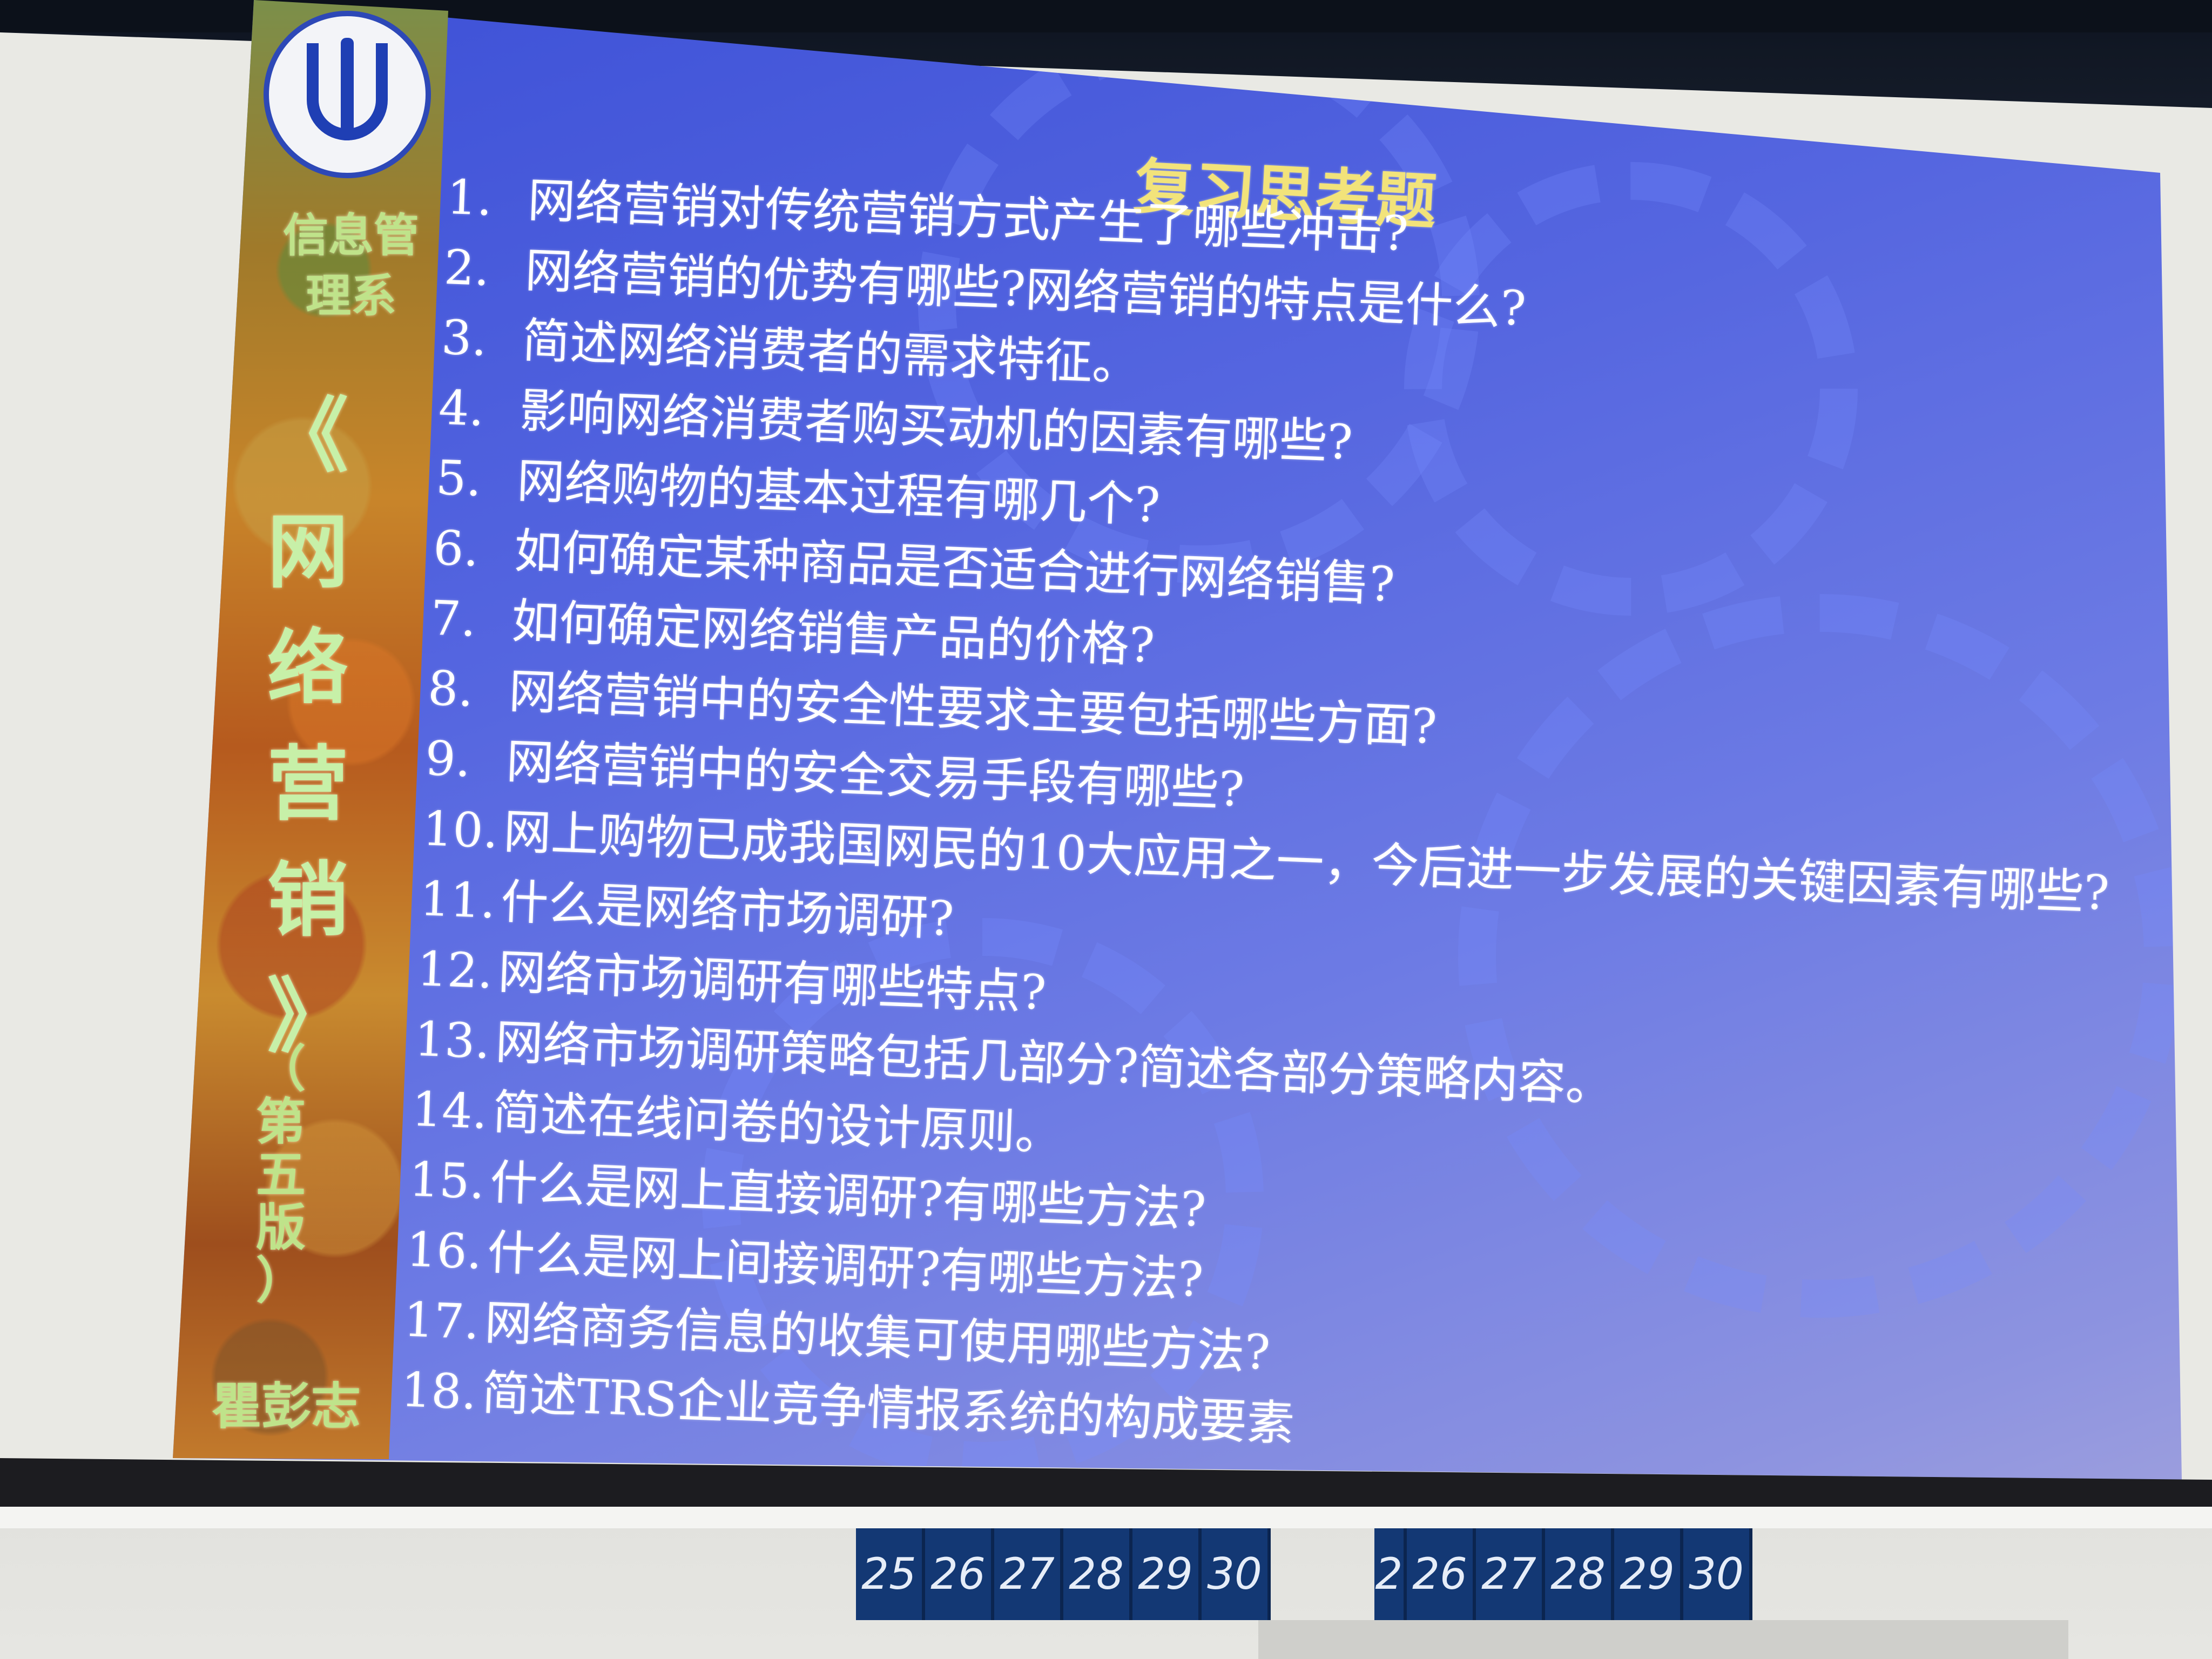  Describe the element at coordinates (280, 1121) in the screenshot. I see `edition-char: 第` at that location.